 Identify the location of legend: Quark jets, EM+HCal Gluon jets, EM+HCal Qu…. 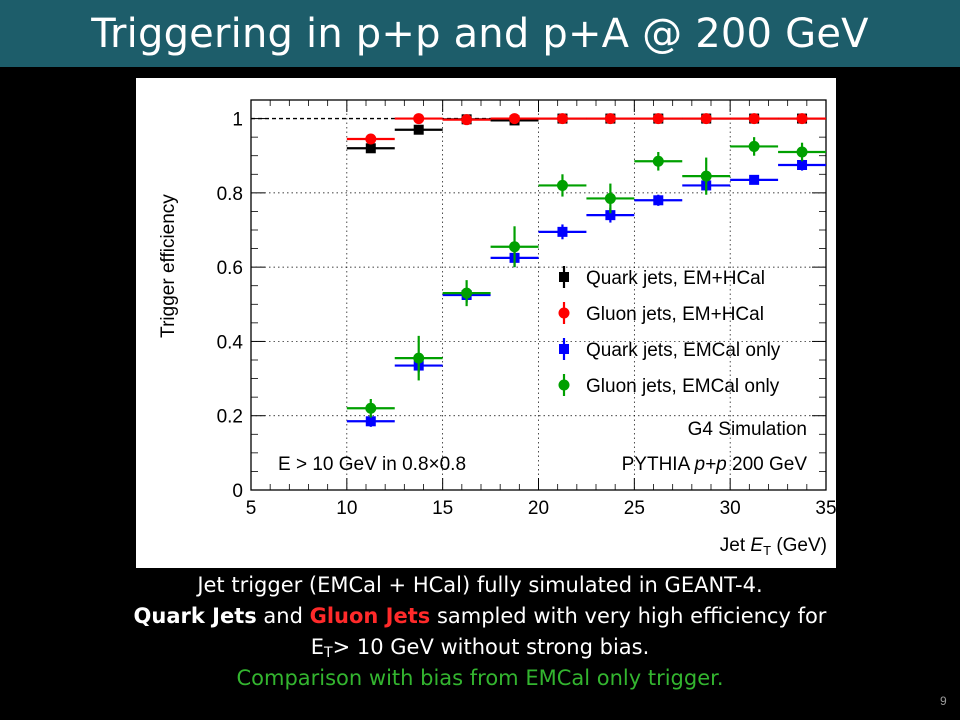
(669, 331).